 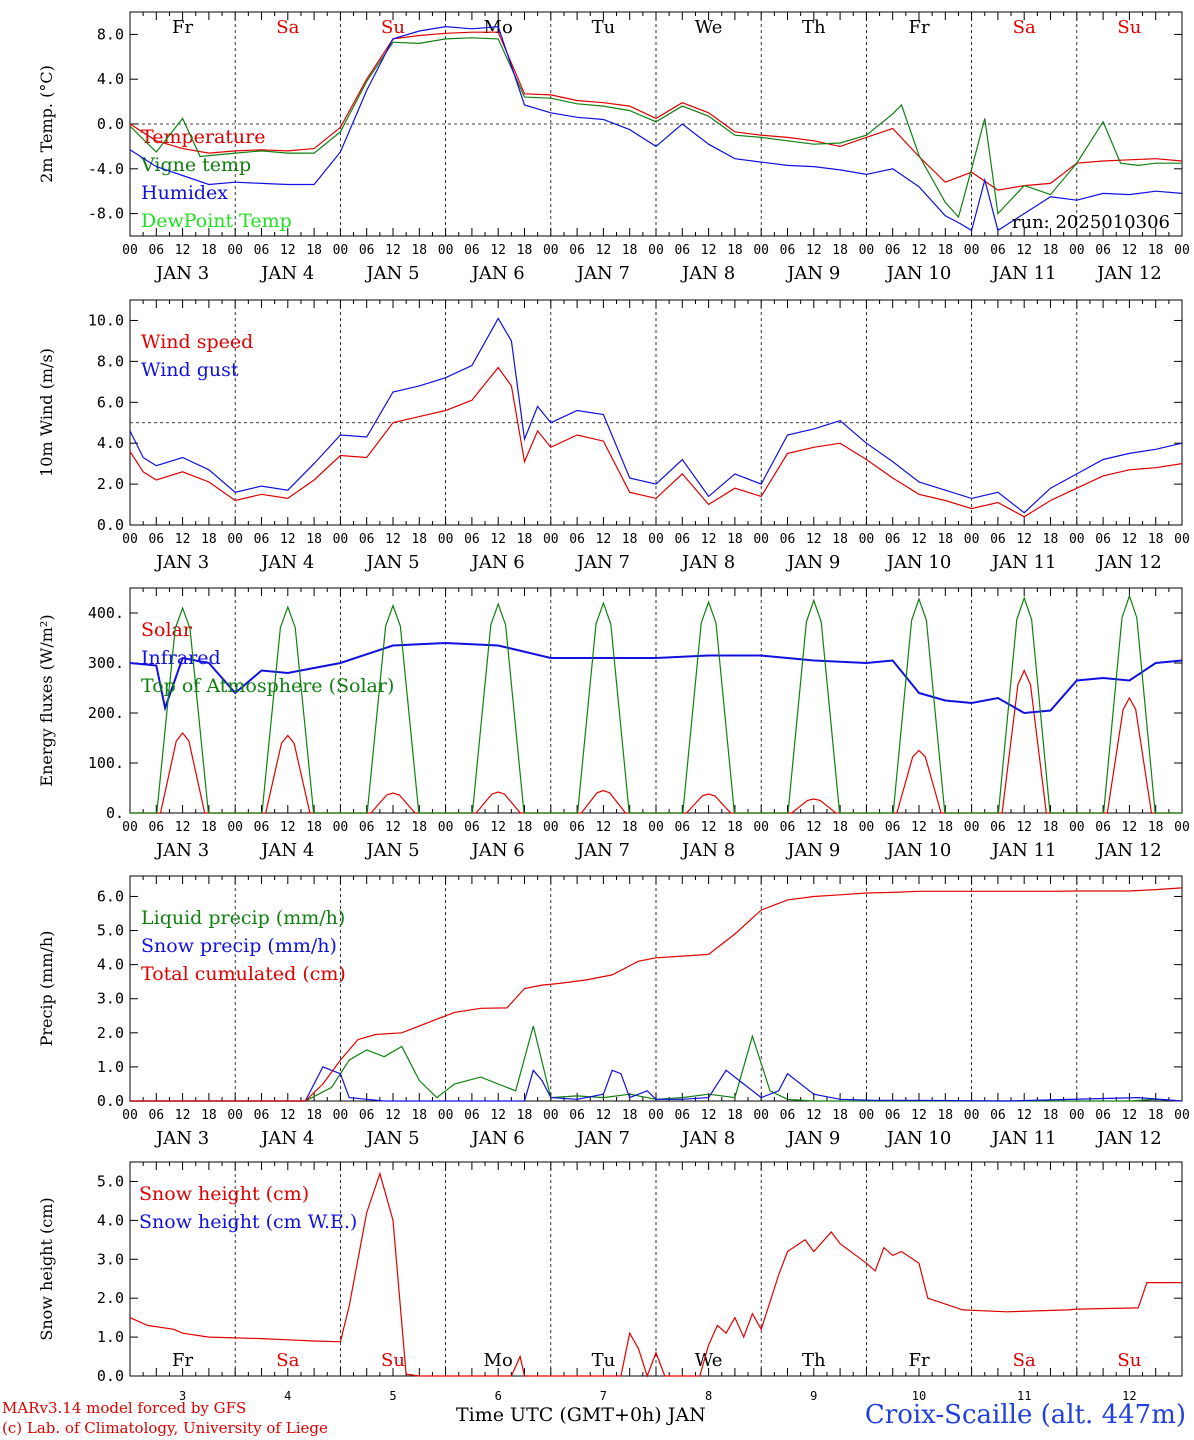 What do you see at coordinates (110, 1181) in the screenshot?
I see `y-tick-label: 5.0` at bounding box center [110, 1181].